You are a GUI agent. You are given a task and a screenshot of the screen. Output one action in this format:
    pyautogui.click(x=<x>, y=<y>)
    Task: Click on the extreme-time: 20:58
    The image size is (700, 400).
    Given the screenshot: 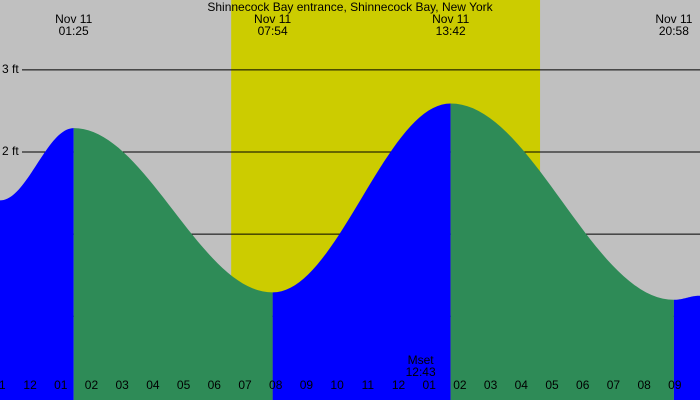 What is the action you would take?
    pyautogui.click(x=674, y=31)
    